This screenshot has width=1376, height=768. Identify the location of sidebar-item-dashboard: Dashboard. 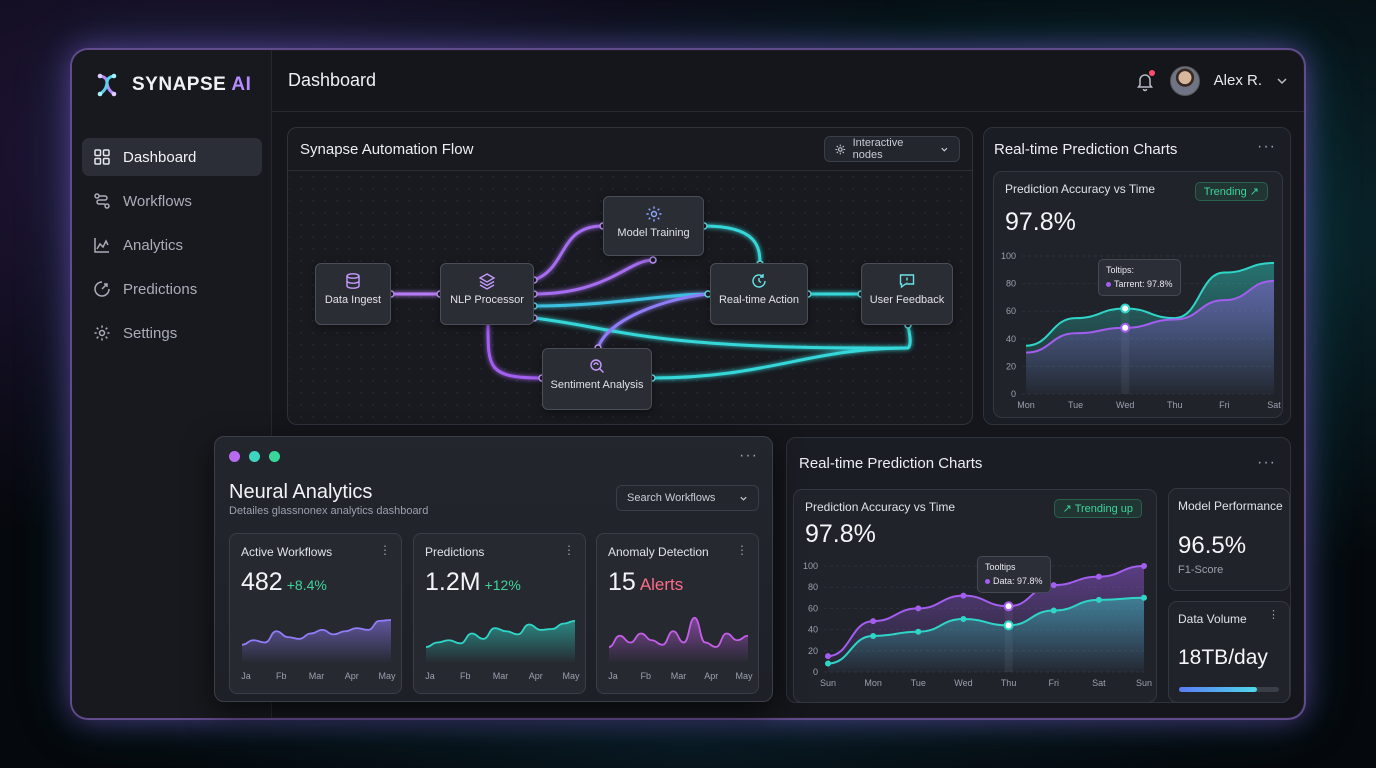
(172, 157).